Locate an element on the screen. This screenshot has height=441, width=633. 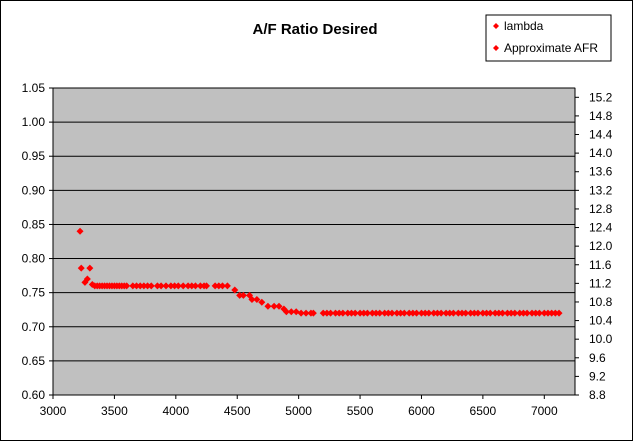
x-tick-label: 6500 is located at coordinates (483, 411).